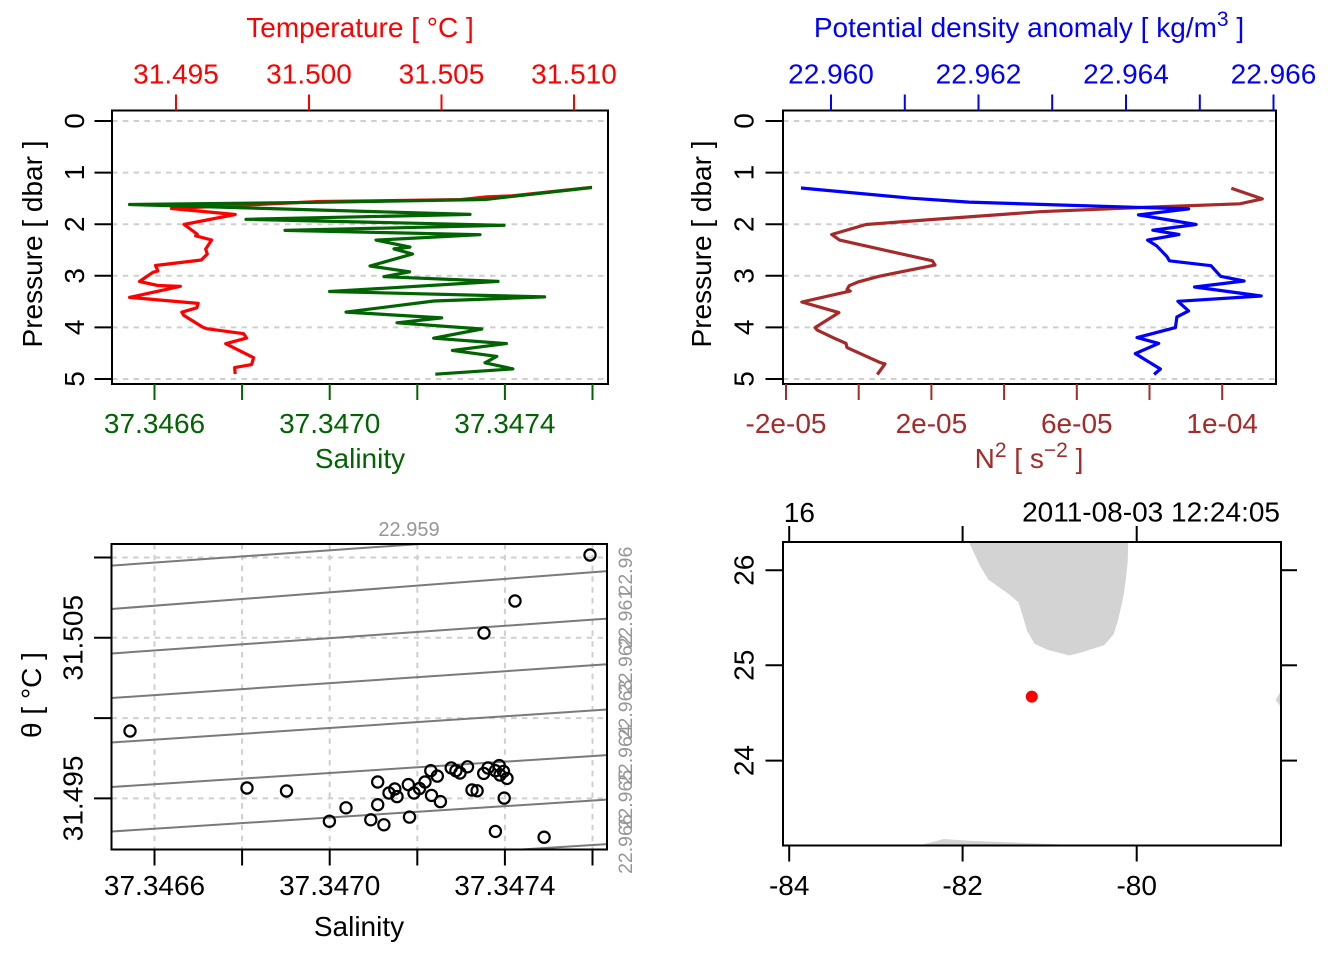 Image resolution: width=1344 pixels, height=960 pixels. What do you see at coordinates (626, 800) in the screenshot?
I see `svg-text: 22.965` at bounding box center [626, 800].